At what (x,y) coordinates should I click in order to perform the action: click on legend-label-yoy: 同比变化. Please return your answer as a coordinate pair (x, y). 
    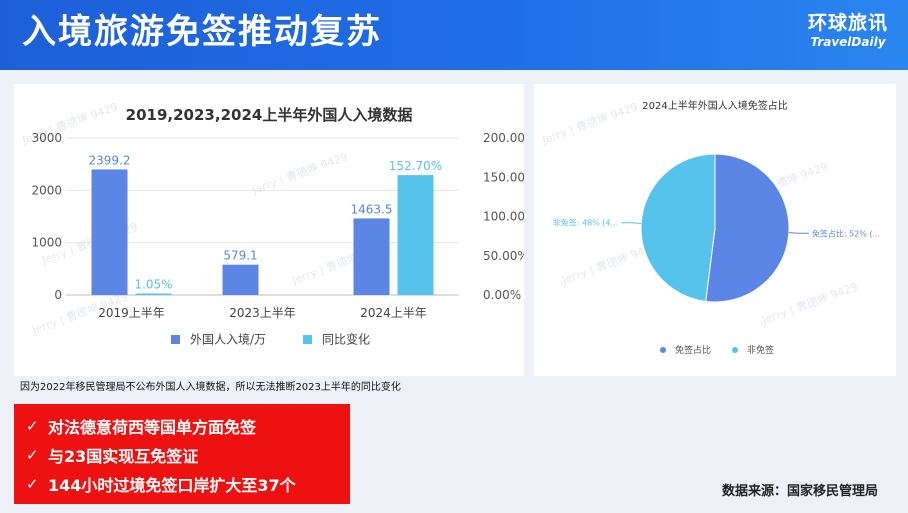
    Looking at the image, I should click on (346, 339).